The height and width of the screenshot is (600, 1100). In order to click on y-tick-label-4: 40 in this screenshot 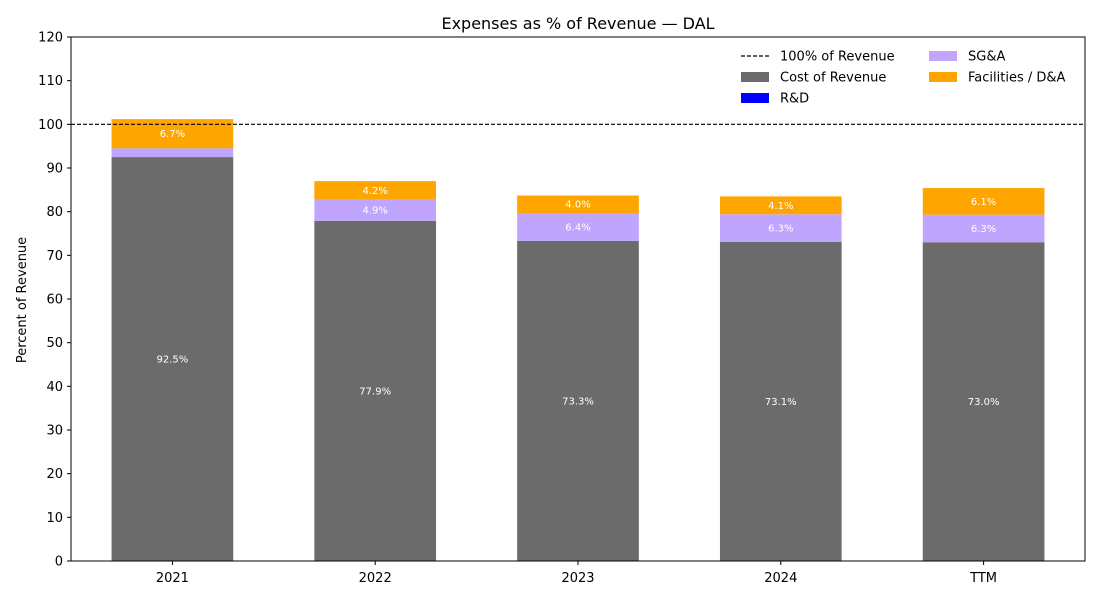, I will do `click(54, 387)`.